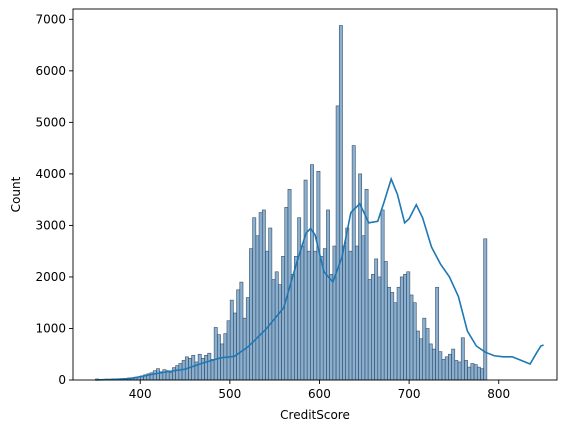 The width and height of the screenshot is (580, 432). I want to click on x-tick-label: 500, so click(229, 394).